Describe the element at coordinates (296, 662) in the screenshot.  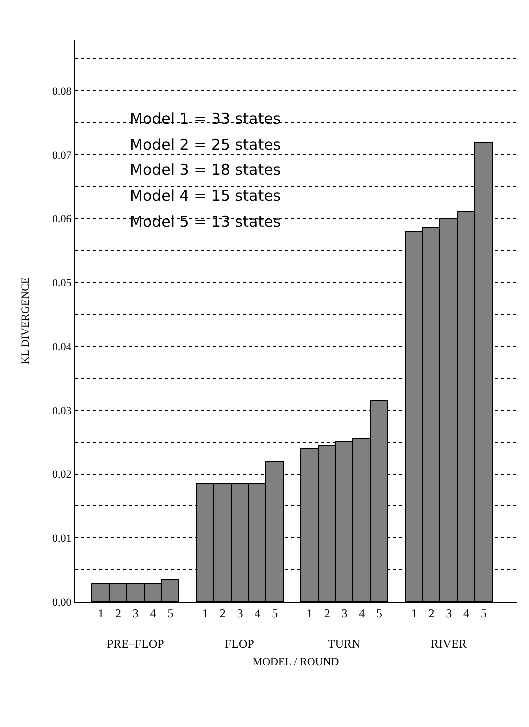
I see `x-axis-title: MODEL / ROUND` at that location.